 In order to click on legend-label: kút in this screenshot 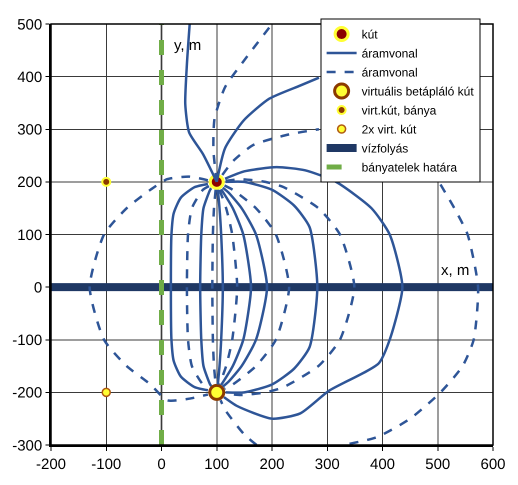, I will do `click(370, 35)`.